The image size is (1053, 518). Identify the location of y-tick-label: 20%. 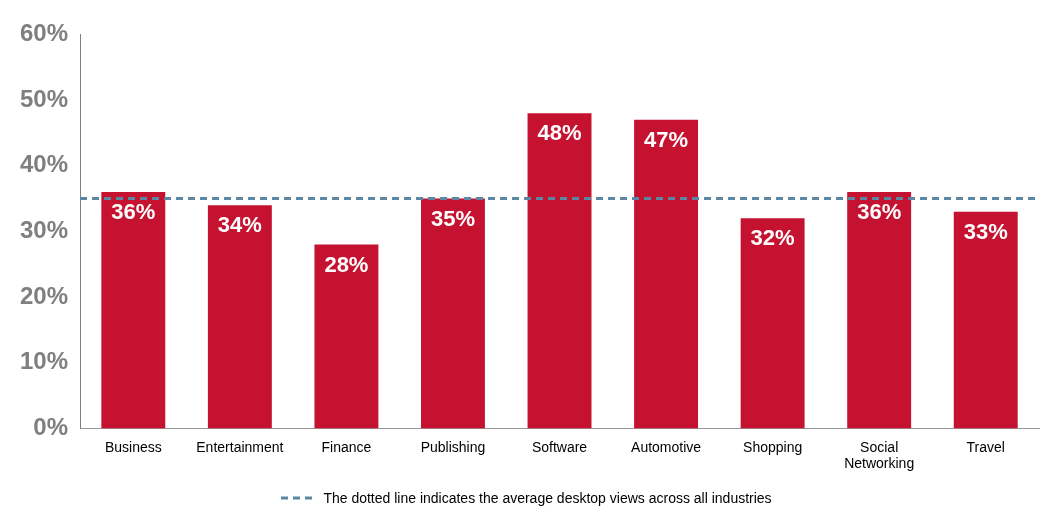
(44, 295).